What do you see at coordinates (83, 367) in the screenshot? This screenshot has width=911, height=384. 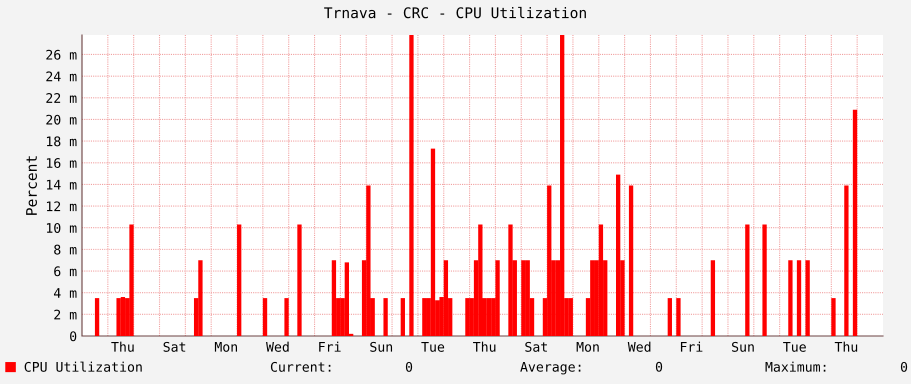 I see `legend-label: CPU Utilization` at bounding box center [83, 367].